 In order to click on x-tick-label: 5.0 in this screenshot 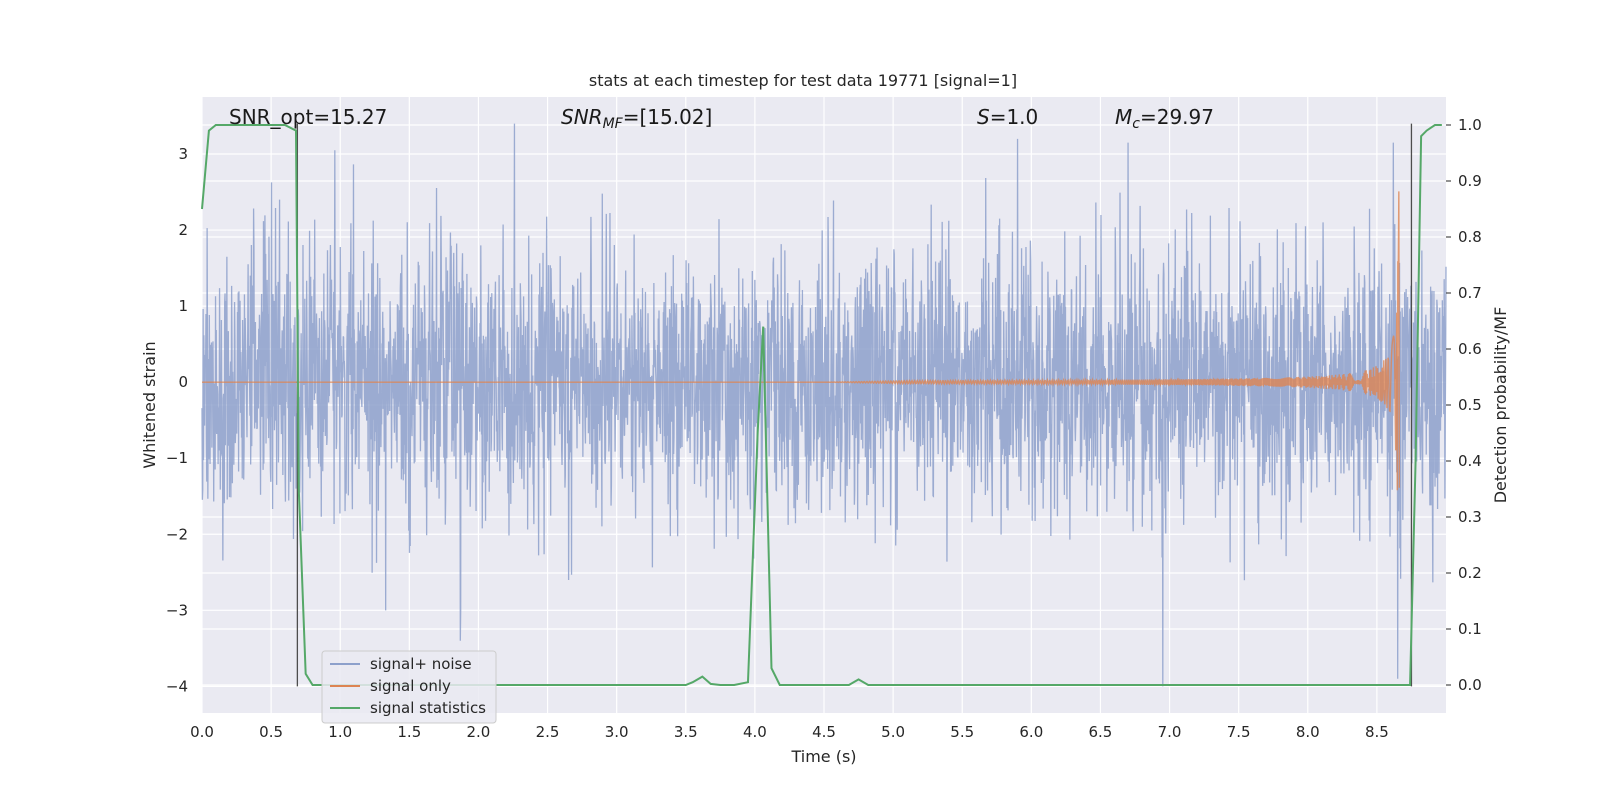, I will do `click(893, 732)`.